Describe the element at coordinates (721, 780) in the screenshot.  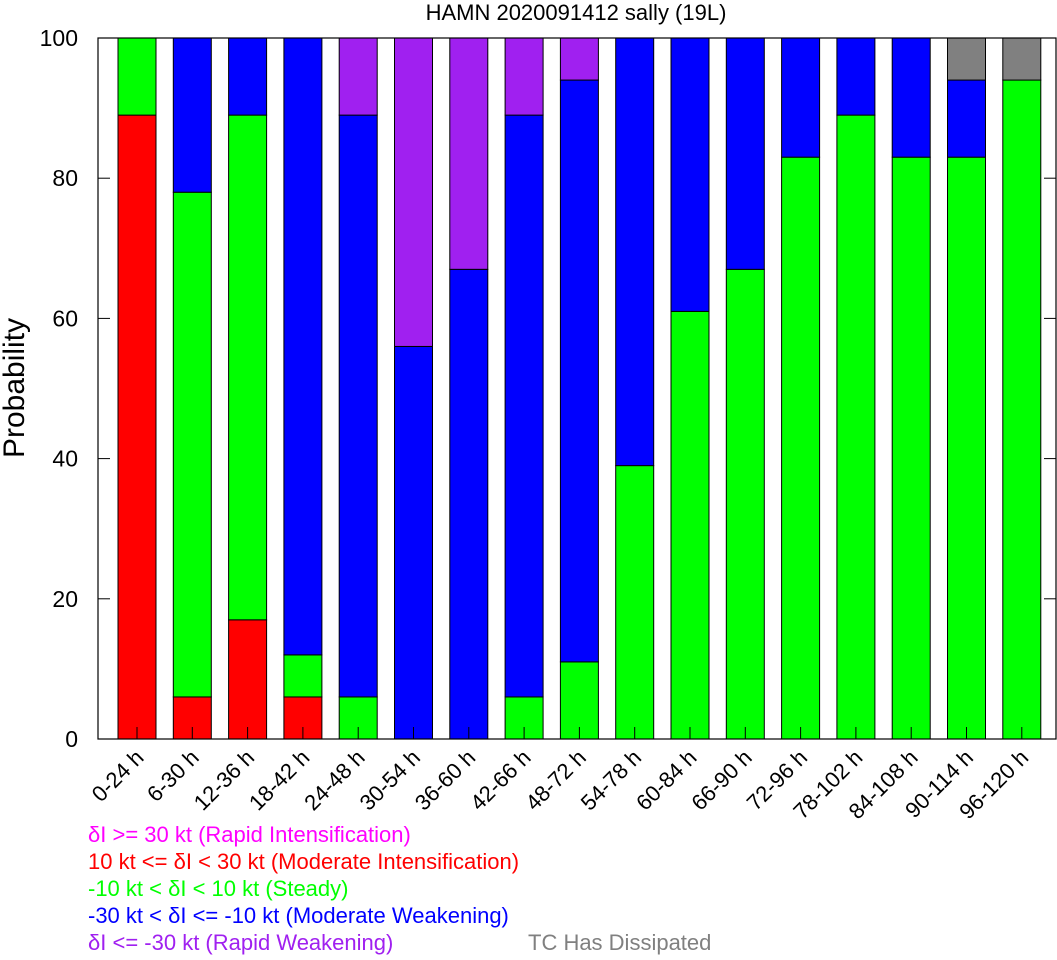
I see `x-tick-label: 66-90 h` at that location.